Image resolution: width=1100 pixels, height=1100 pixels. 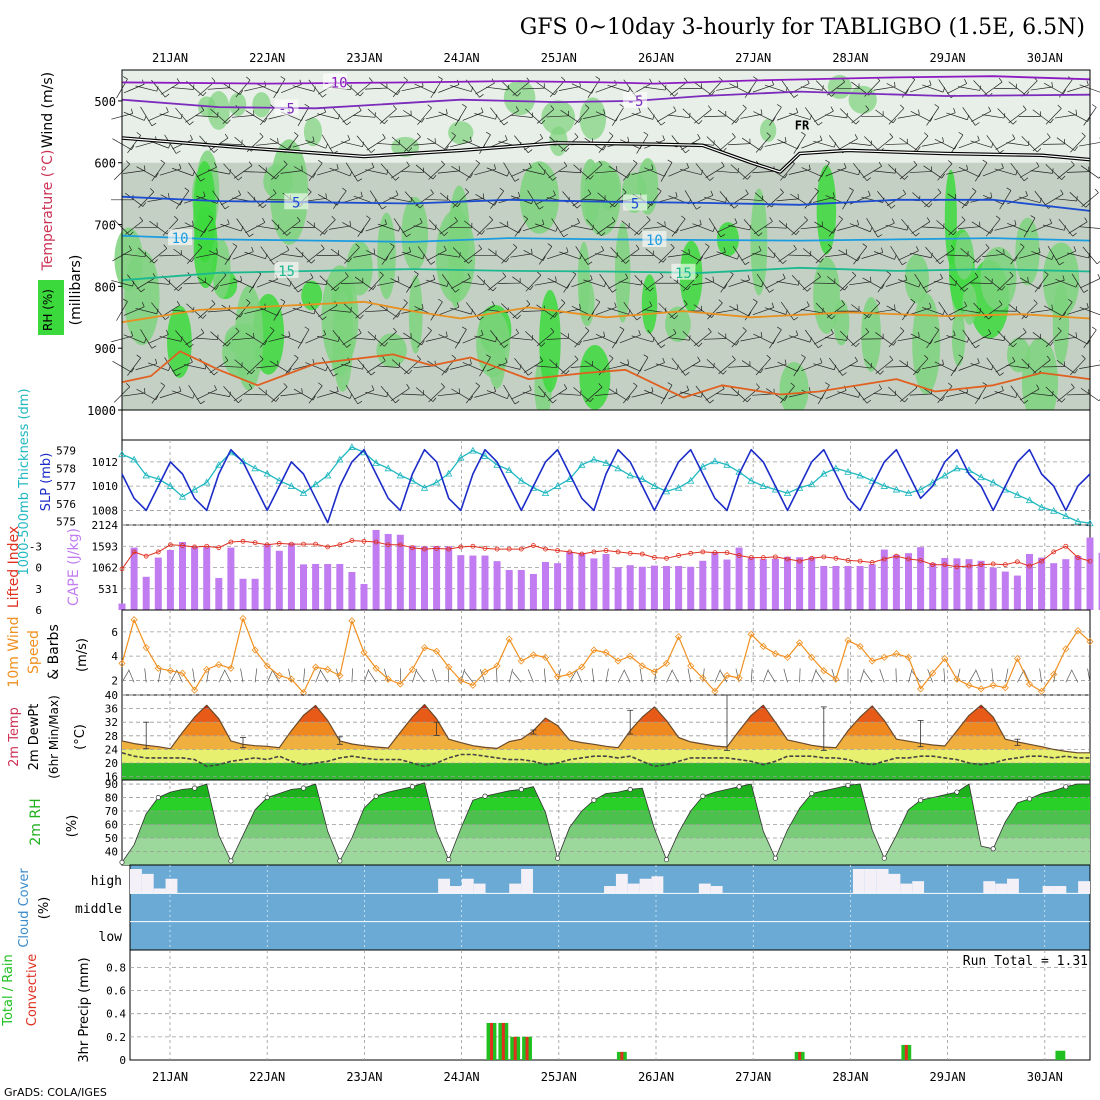 What do you see at coordinates (48, 110) in the screenshot?
I see `wind-axis-label: Wind (m/s)` at bounding box center [48, 110].